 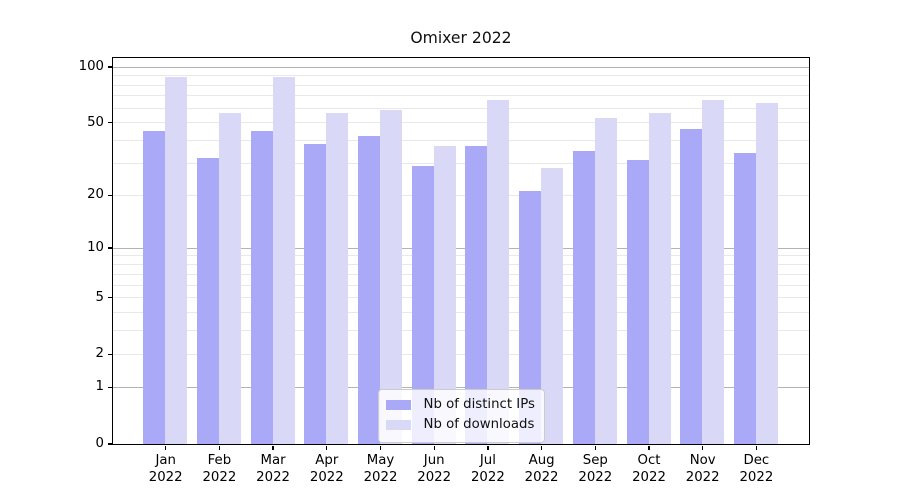 I want to click on bar-aug-downloads, so click(x=552, y=306).